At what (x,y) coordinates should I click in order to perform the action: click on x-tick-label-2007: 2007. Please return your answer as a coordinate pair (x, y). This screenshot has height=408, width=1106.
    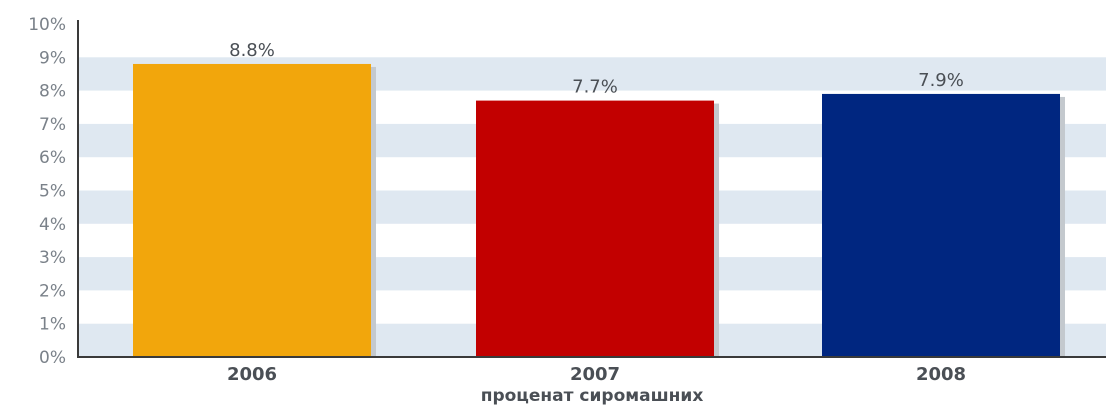
    Looking at the image, I should click on (595, 374).